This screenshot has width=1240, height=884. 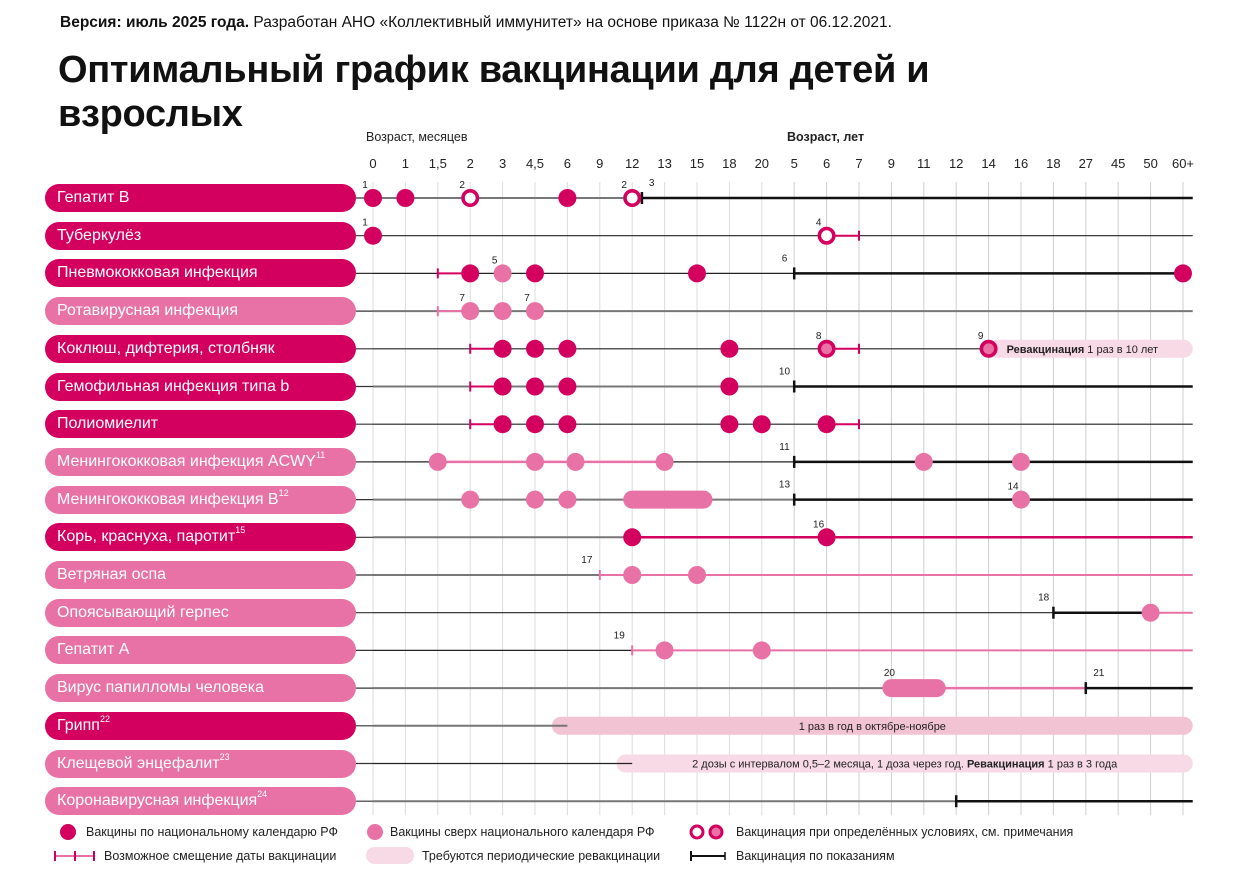 I want to click on tick-label: 18, so click(x=1053, y=163).